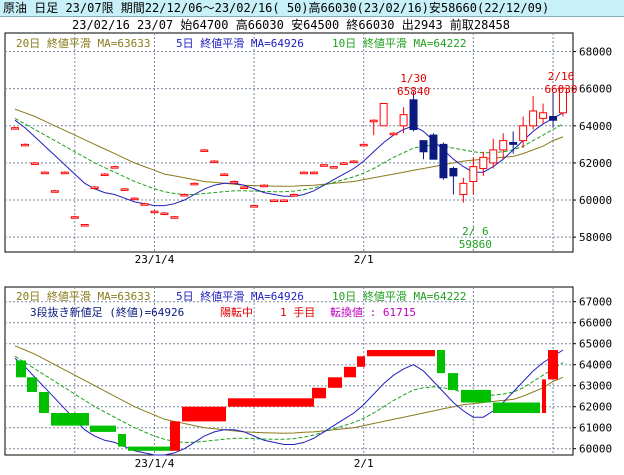 This screenshot has width=624, height=475. What do you see at coordinates (399, 296) in the screenshot?
I see `bottom-legend-2: 10日 終値平滑 MA=64222` at bounding box center [399, 296].